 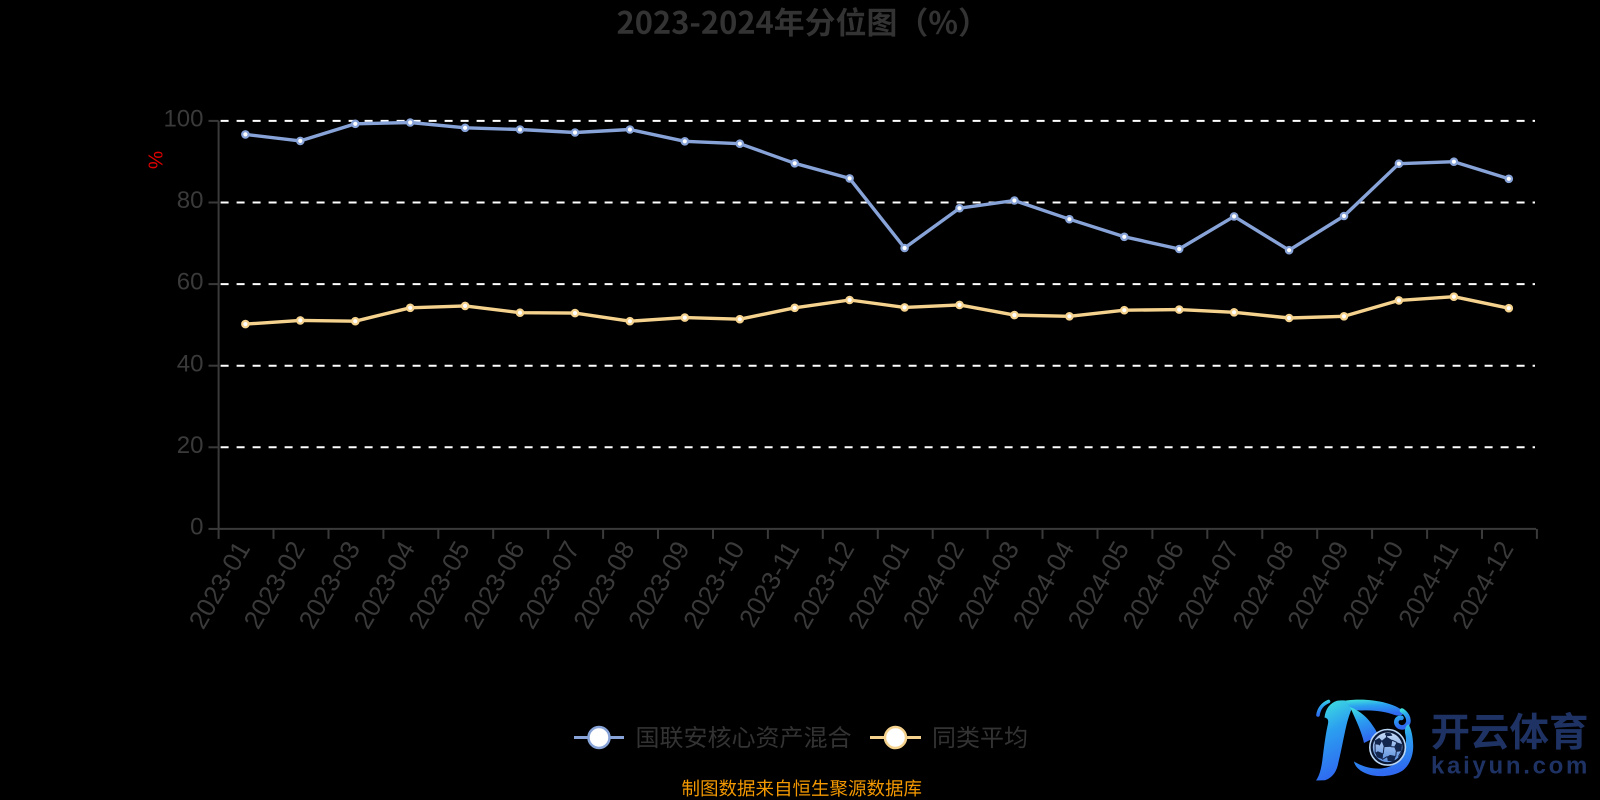 I want to click on svg-text: 40, so click(x=190, y=363).